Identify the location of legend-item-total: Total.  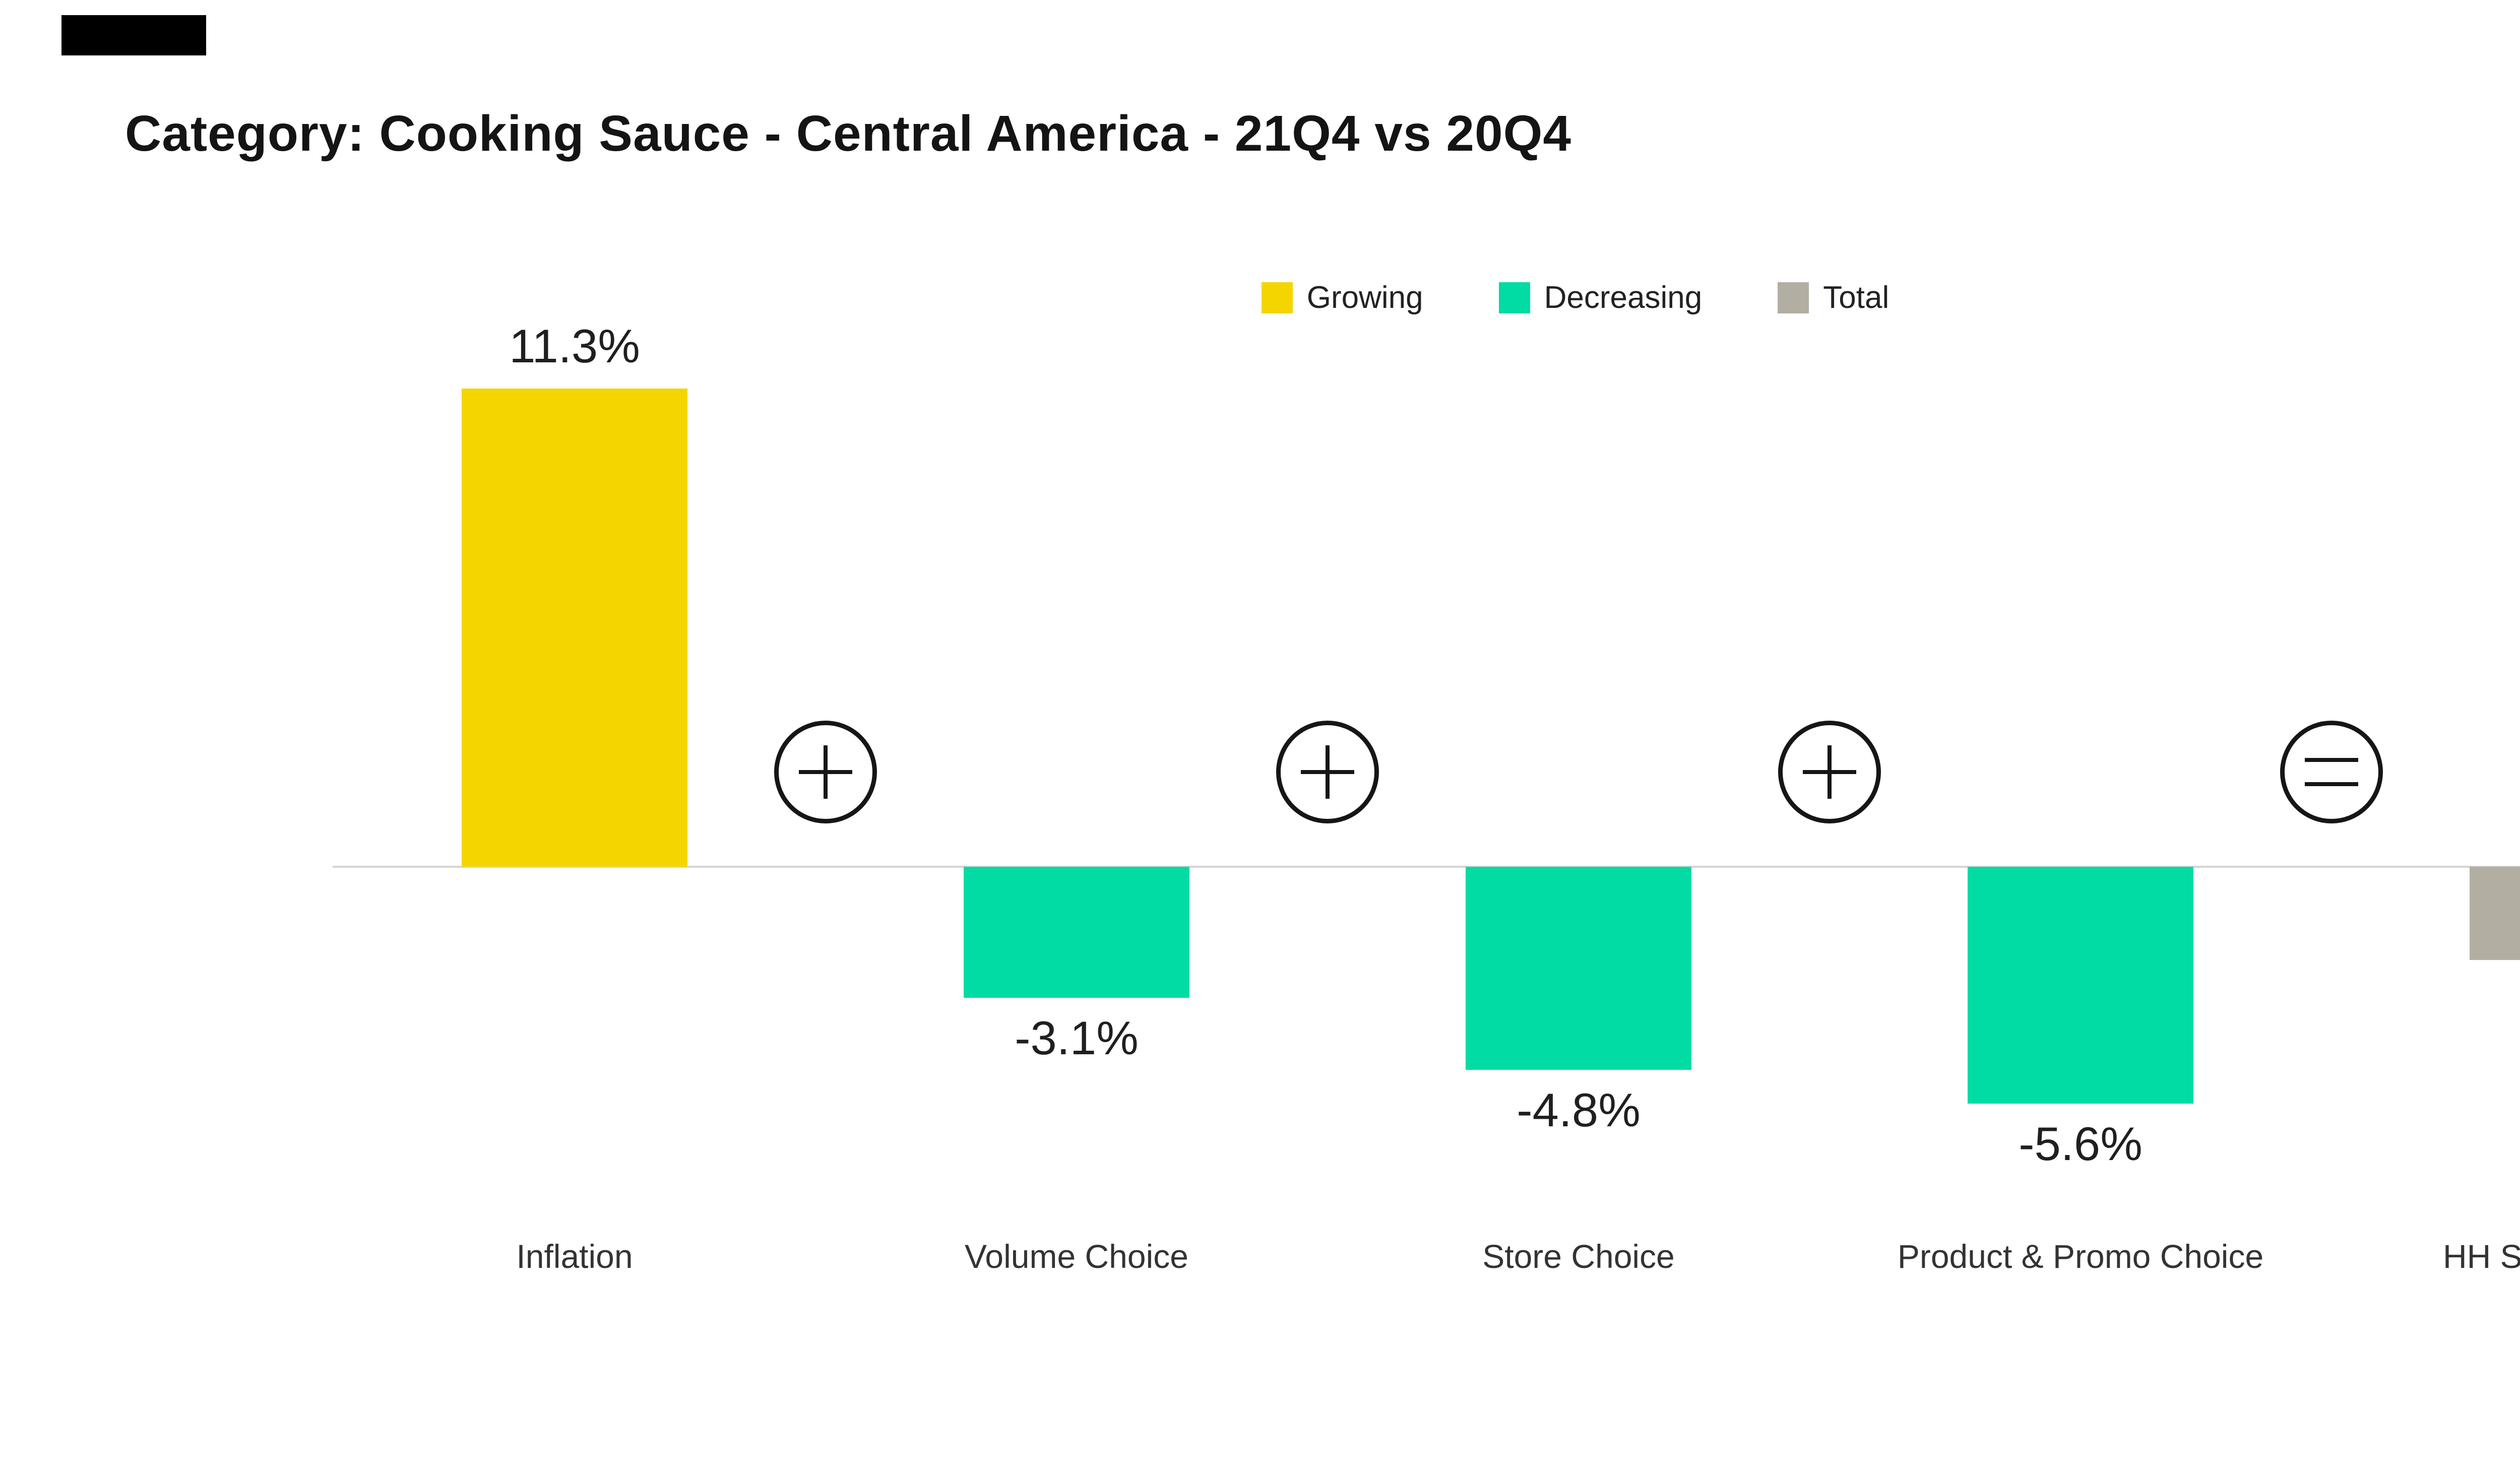
(1833, 297).